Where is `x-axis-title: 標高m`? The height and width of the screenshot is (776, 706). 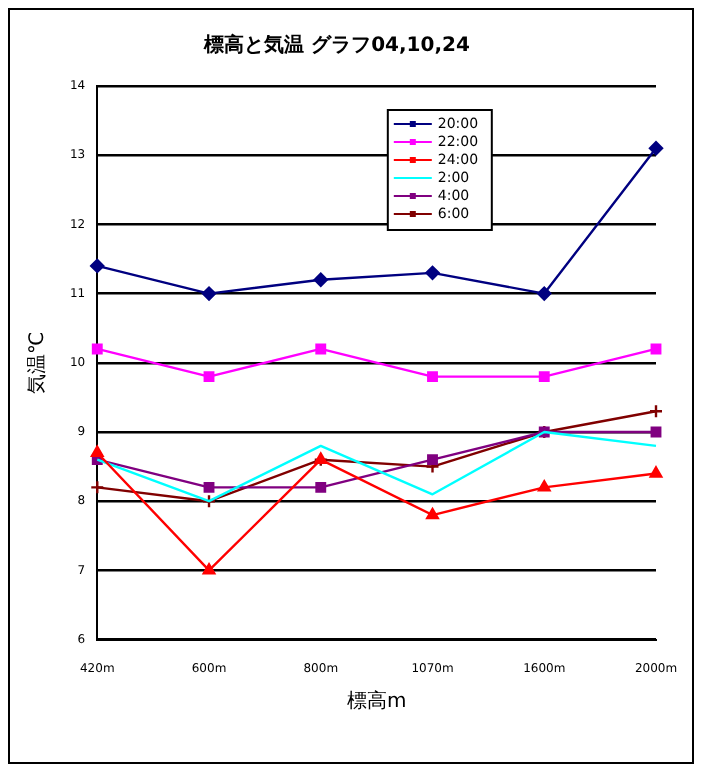 x-axis-title: 標高m is located at coordinates (376, 701).